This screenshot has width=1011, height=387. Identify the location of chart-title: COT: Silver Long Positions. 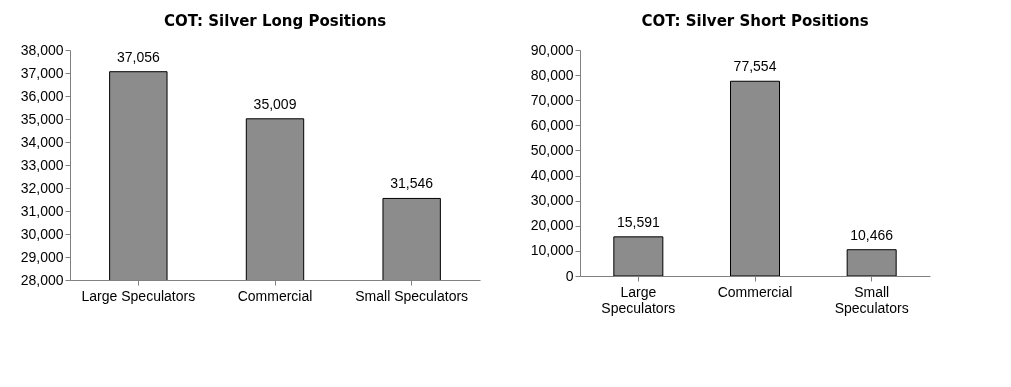
(275, 21).